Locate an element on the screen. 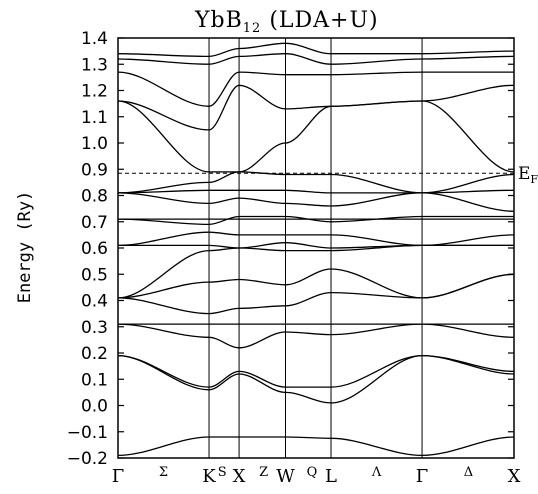 This screenshot has height=494, width=538. segment-label: Z is located at coordinates (263, 472).